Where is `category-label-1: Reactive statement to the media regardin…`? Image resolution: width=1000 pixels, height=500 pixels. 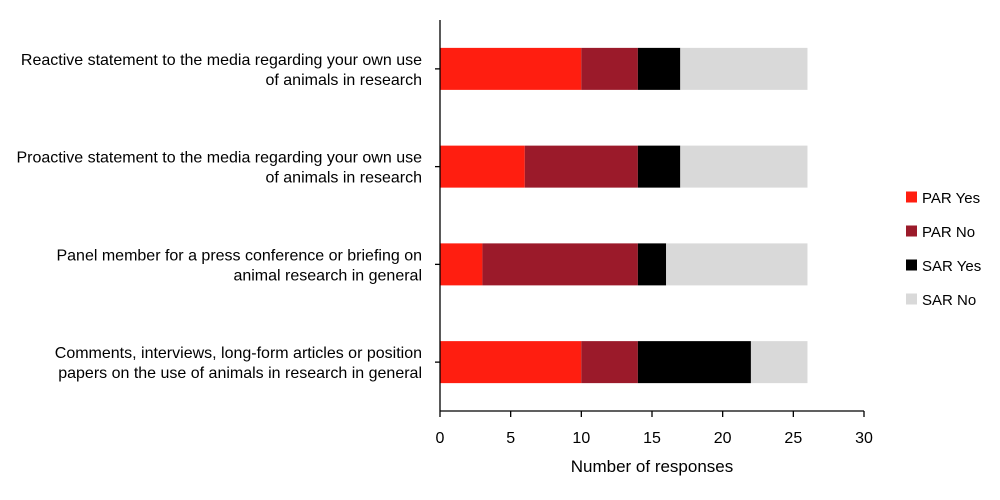 category-label-1: Reactive statement to the media regardin… is located at coordinates (221, 70).